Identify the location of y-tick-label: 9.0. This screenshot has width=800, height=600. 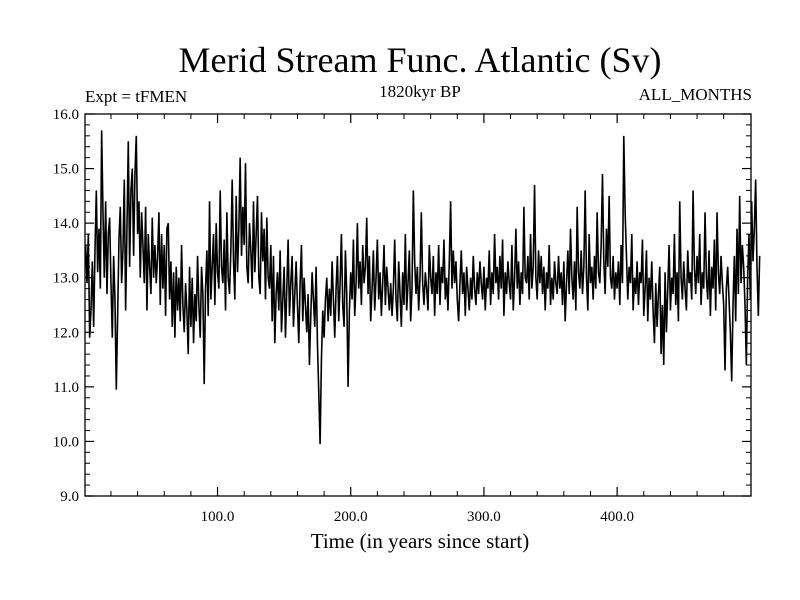
(69, 497).